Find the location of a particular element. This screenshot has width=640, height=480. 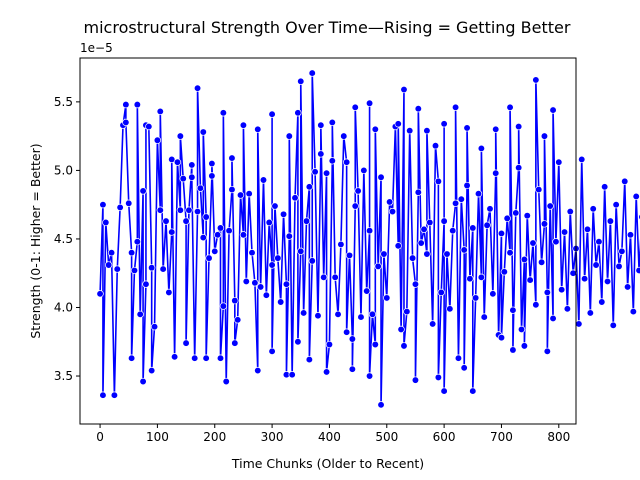

y-tick-label: 5.5 is located at coordinates (63, 102).